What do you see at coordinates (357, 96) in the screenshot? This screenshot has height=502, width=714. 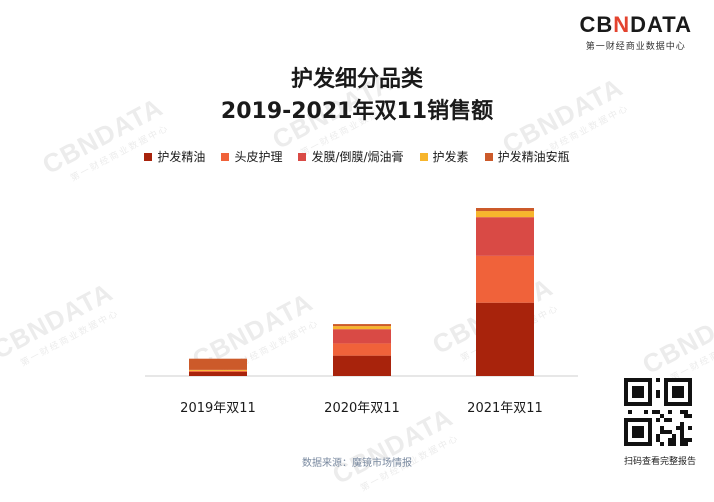 I see `chart-title: 护发细分品类 2019-2021年双11销售额` at bounding box center [357, 96].